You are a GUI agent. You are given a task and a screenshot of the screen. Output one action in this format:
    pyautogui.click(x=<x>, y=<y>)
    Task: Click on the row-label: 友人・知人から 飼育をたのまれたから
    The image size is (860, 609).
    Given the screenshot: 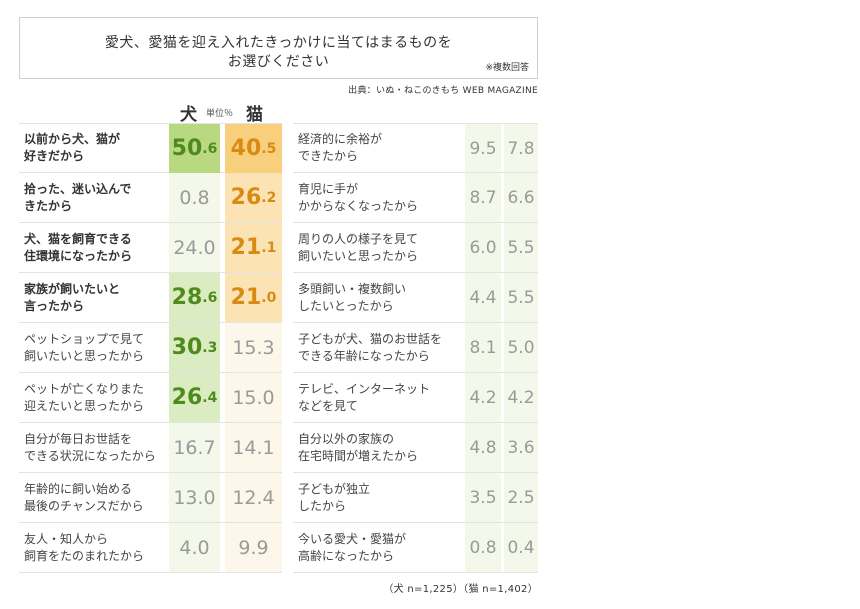 What is the action you would take?
    pyautogui.click(x=84, y=547)
    